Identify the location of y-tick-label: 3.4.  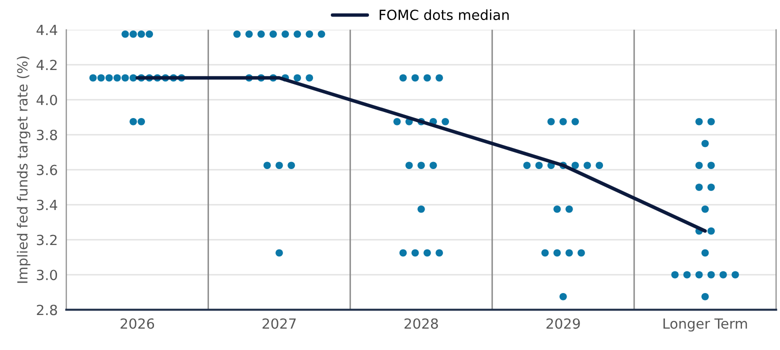
(47, 205).